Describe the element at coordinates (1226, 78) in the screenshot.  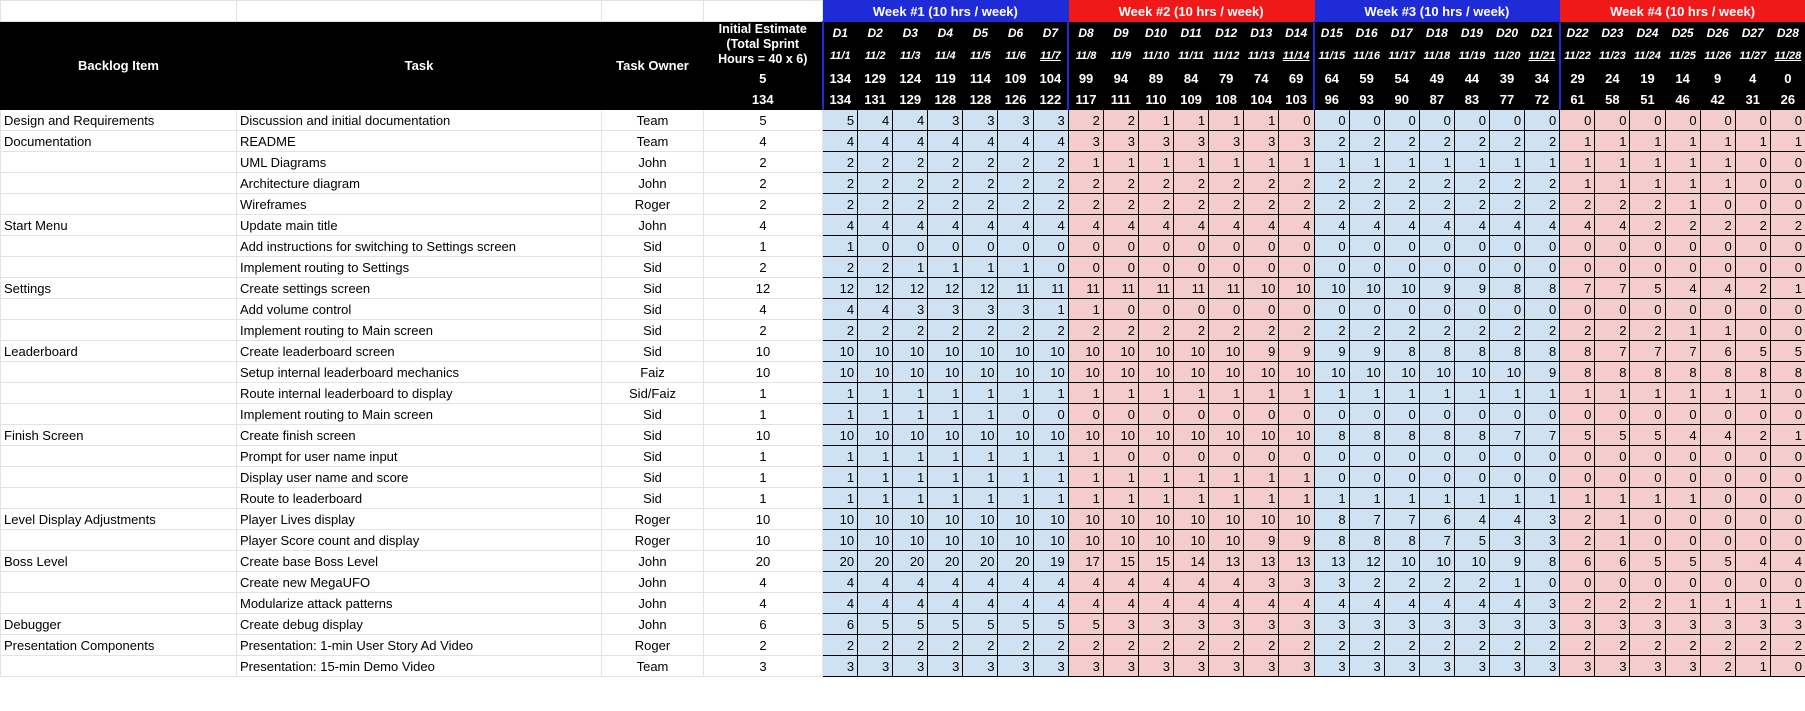
I see `ideal-remaining-cell: 79` at that location.